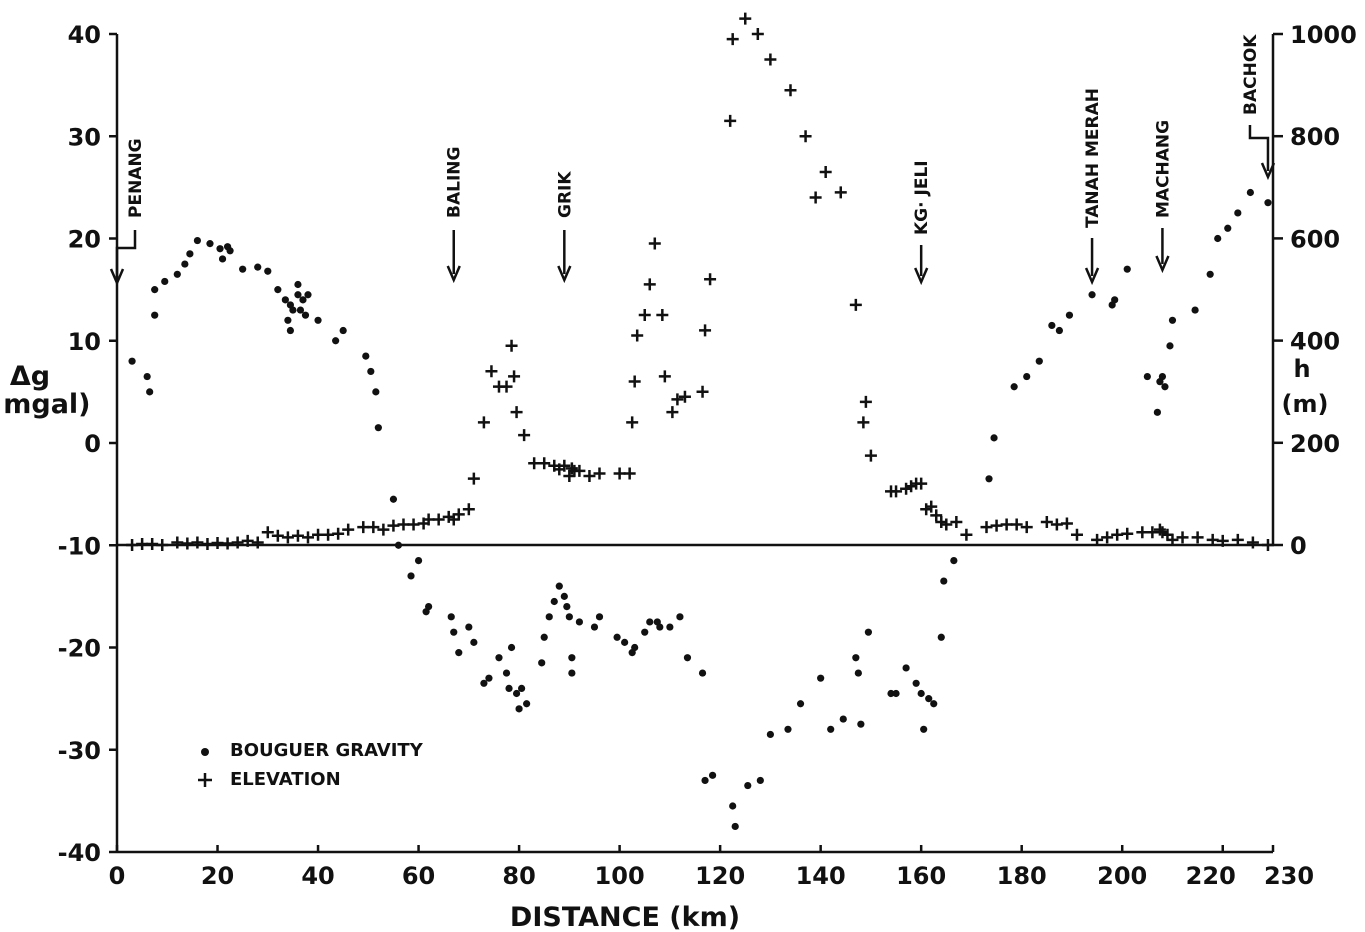  What do you see at coordinates (565, 227) in the screenshot?
I see `location-marker: GRIK` at bounding box center [565, 227].